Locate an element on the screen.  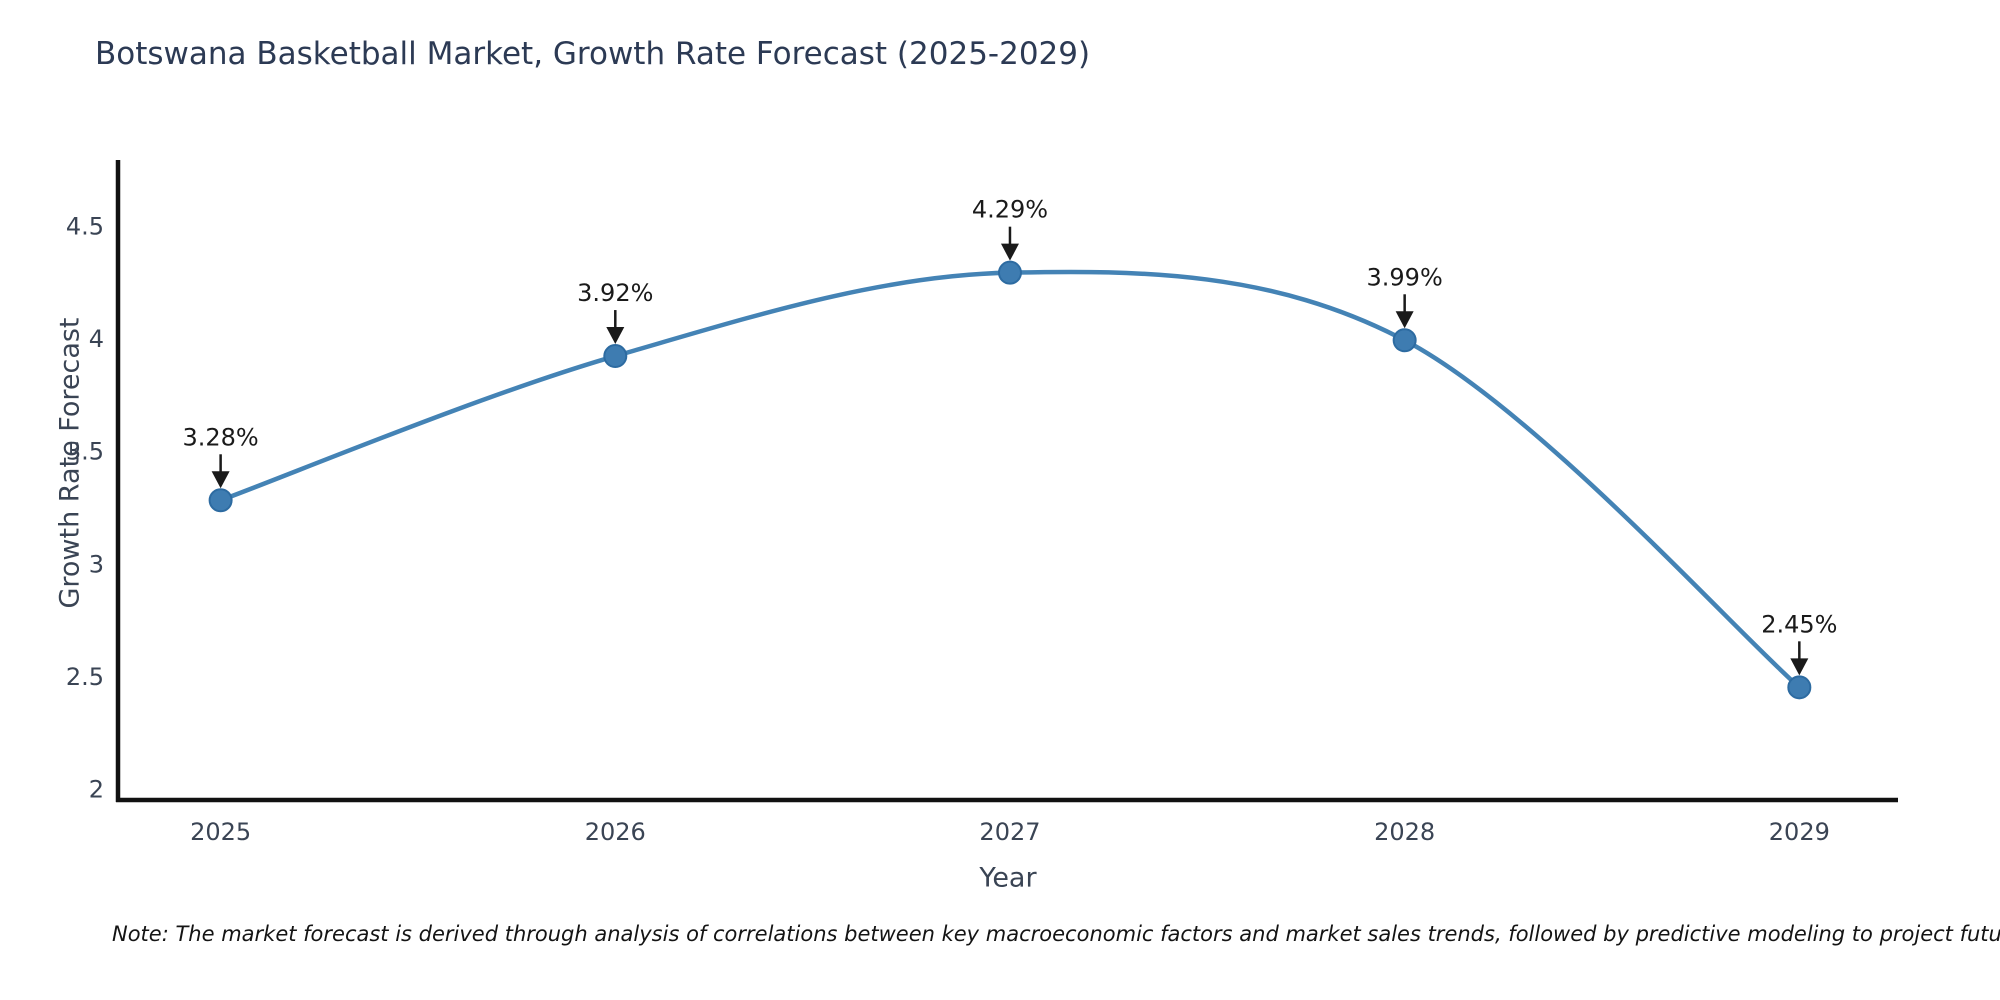
x-tick-label: 2028 is located at coordinates (1404, 832).